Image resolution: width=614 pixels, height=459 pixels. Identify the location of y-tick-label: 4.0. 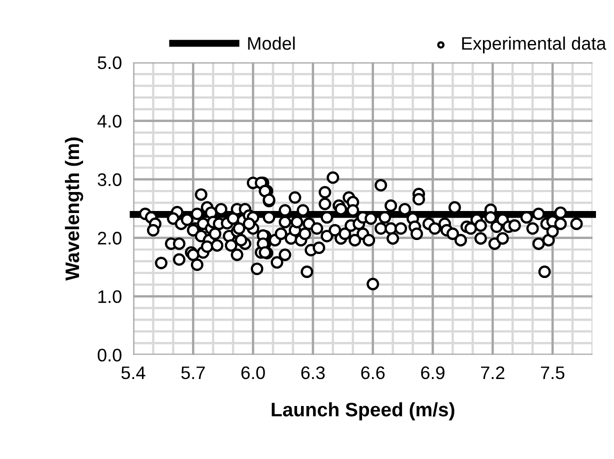
(109, 121).